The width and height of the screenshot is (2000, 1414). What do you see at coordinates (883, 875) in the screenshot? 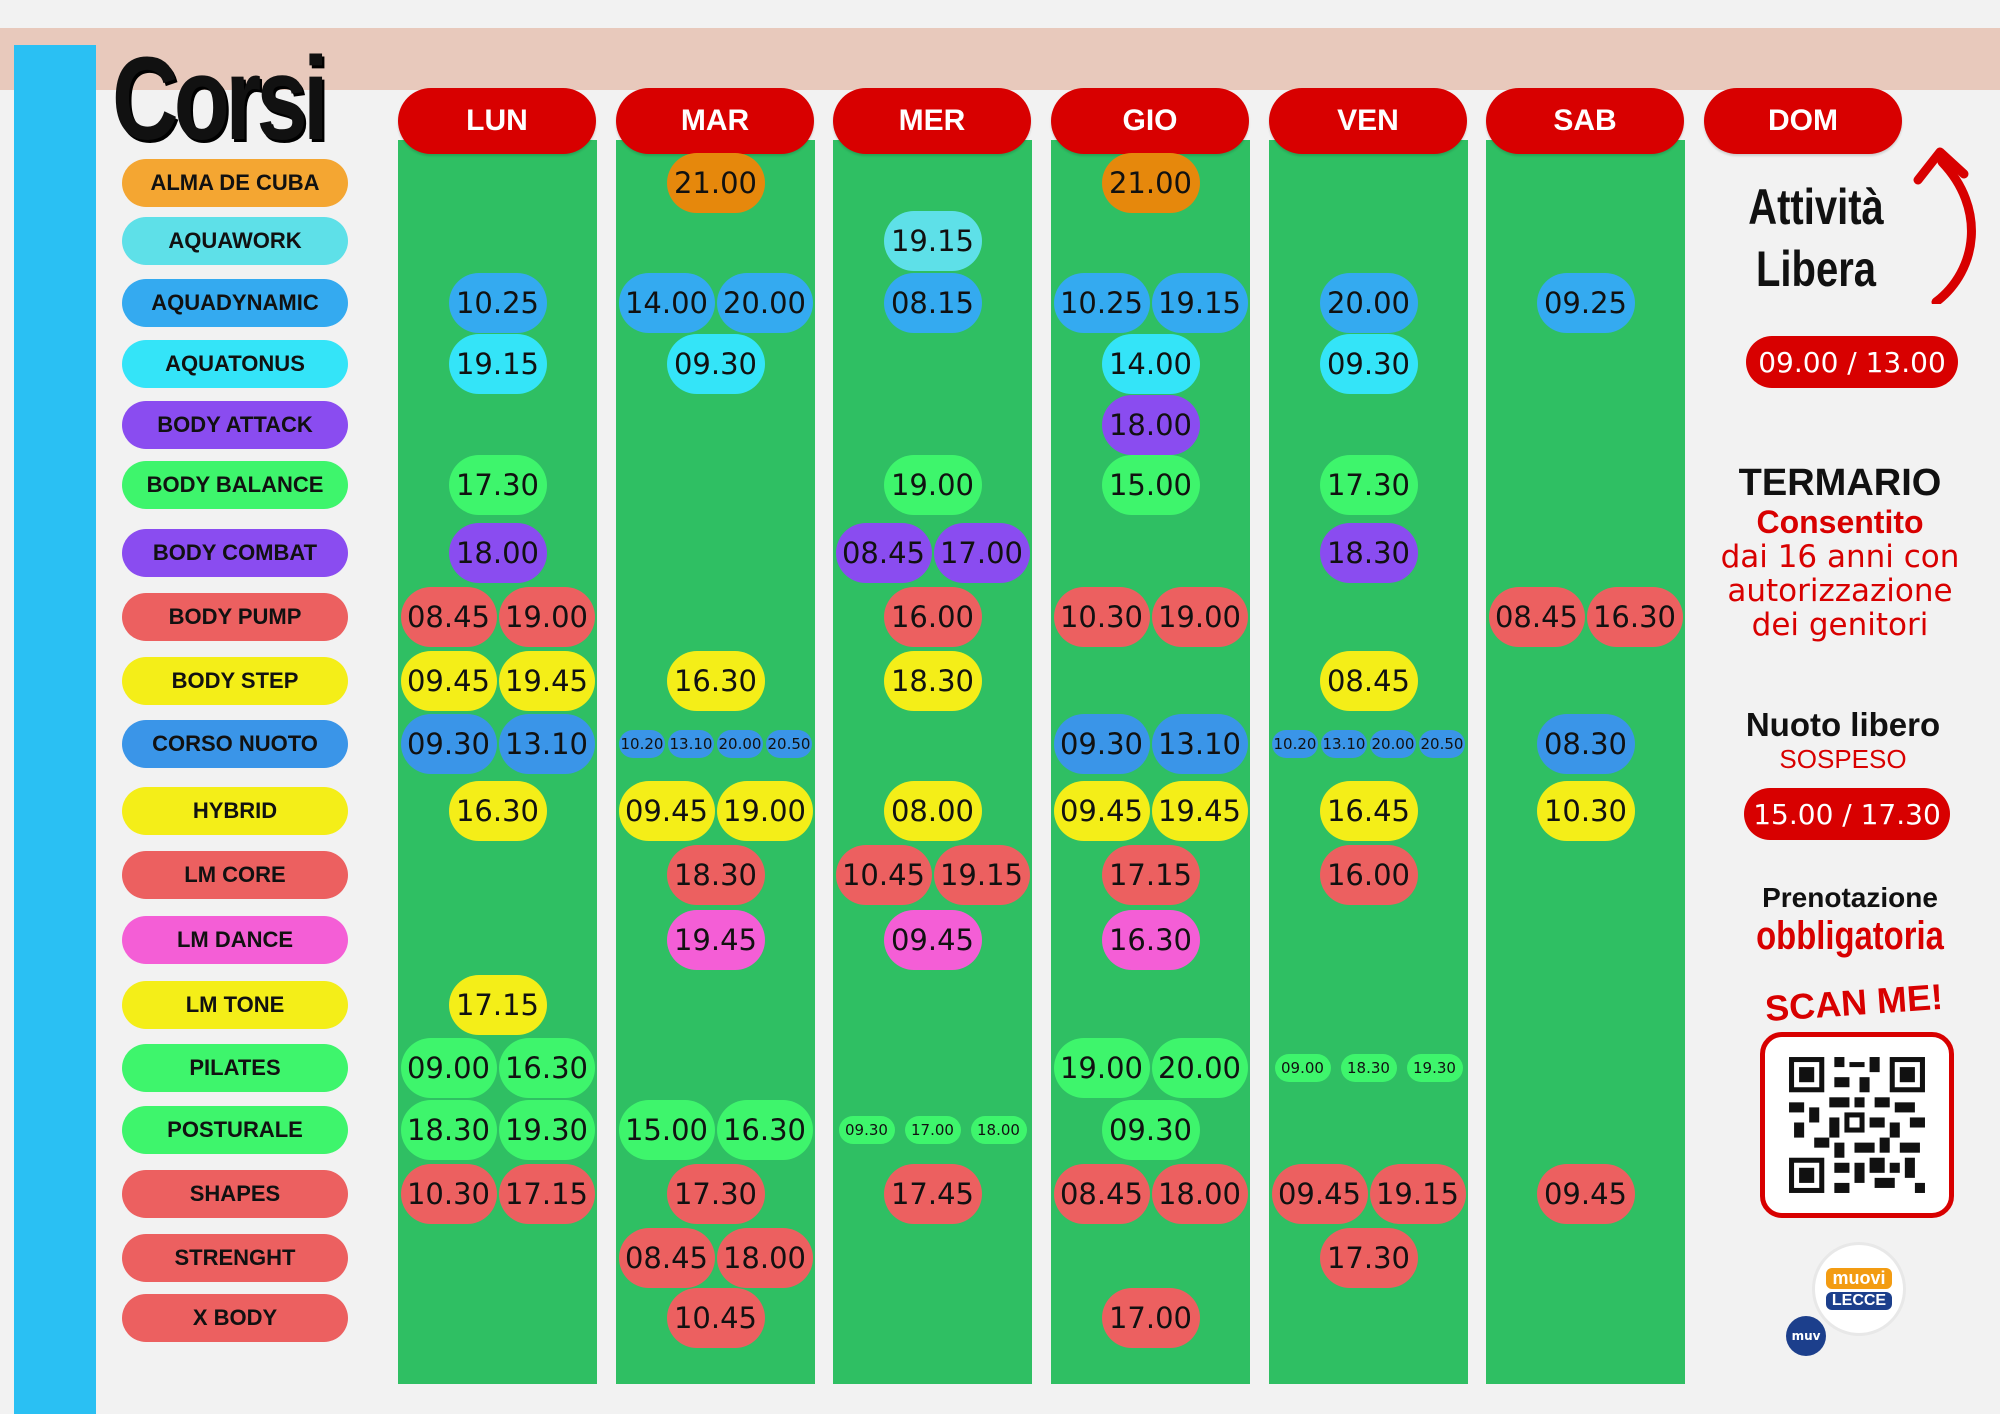
I see `time-slot: 10.45` at bounding box center [883, 875].